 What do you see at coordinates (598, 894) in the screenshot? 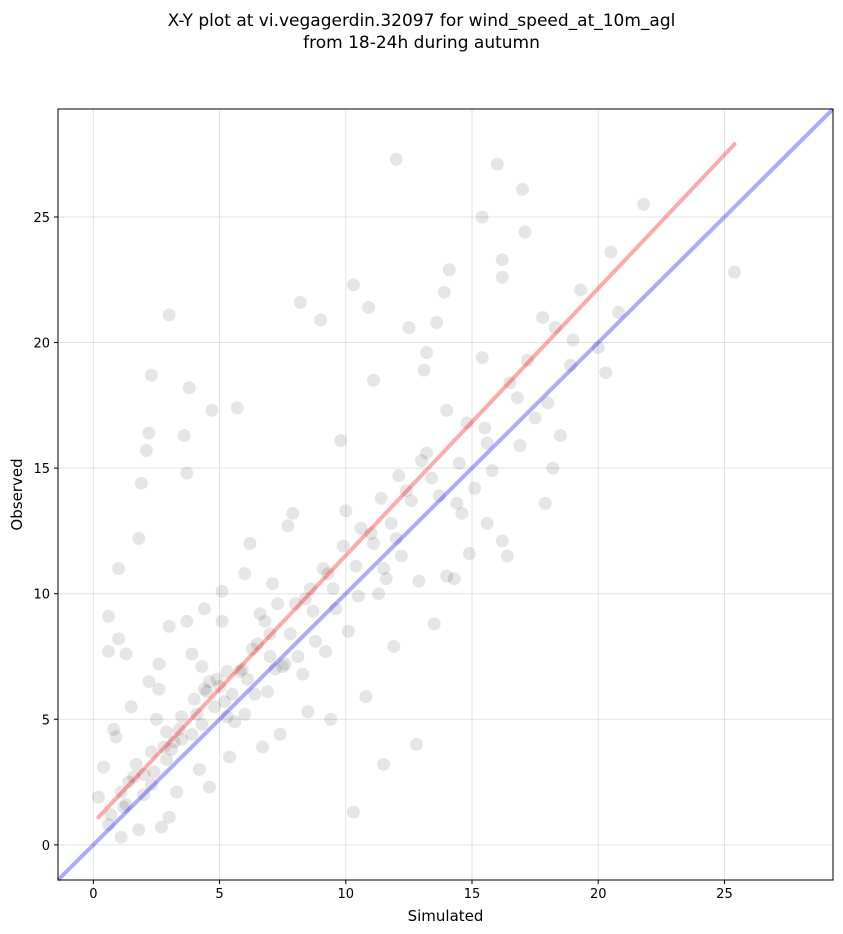
I see `x-tick-label: 20` at bounding box center [598, 894].